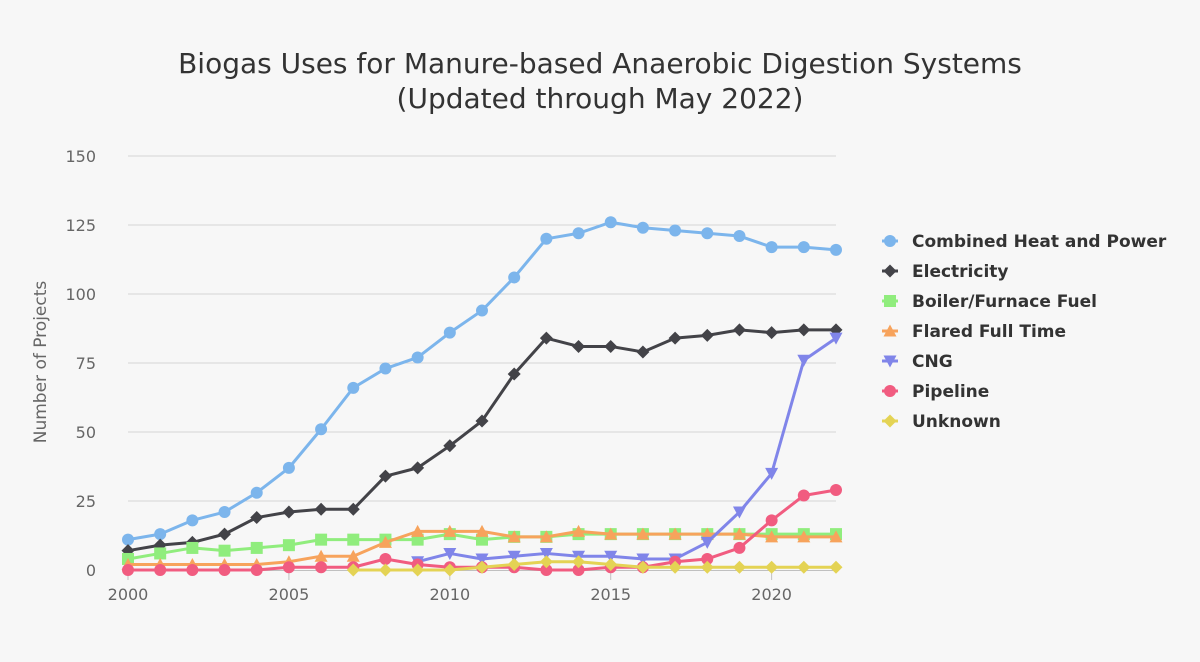 Image resolution: width=1200 pixels, height=662 pixels. I want to click on point-flared-full-time-2007, so click(353, 555).